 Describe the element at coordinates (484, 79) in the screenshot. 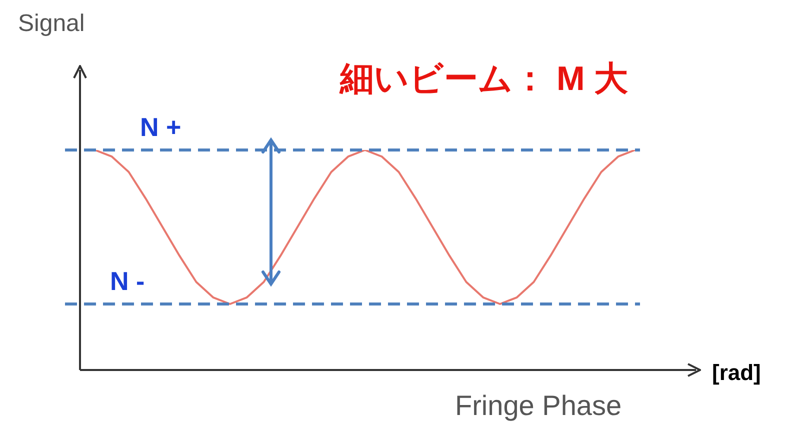

I see `chart-title: 細いビーム： M 大` at that location.